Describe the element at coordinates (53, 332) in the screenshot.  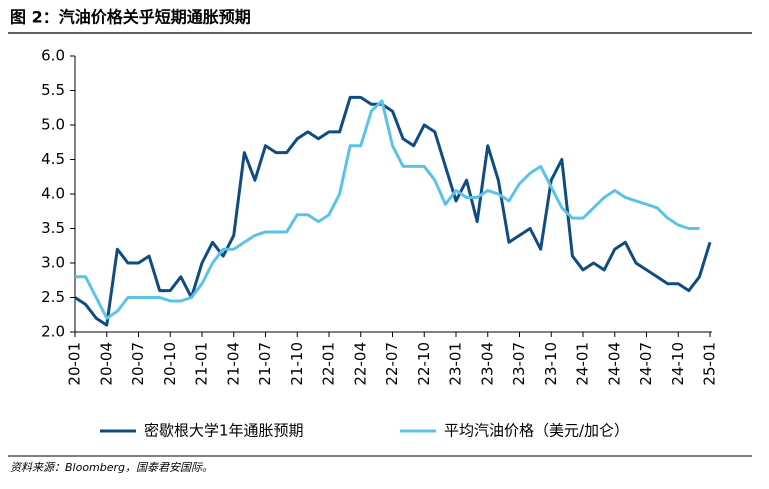
I see `y-tick-label: 2.0` at that location.